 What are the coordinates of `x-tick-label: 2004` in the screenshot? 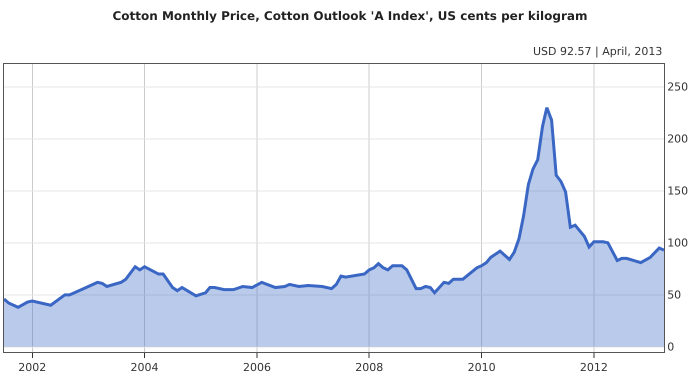 It's located at (144, 367).